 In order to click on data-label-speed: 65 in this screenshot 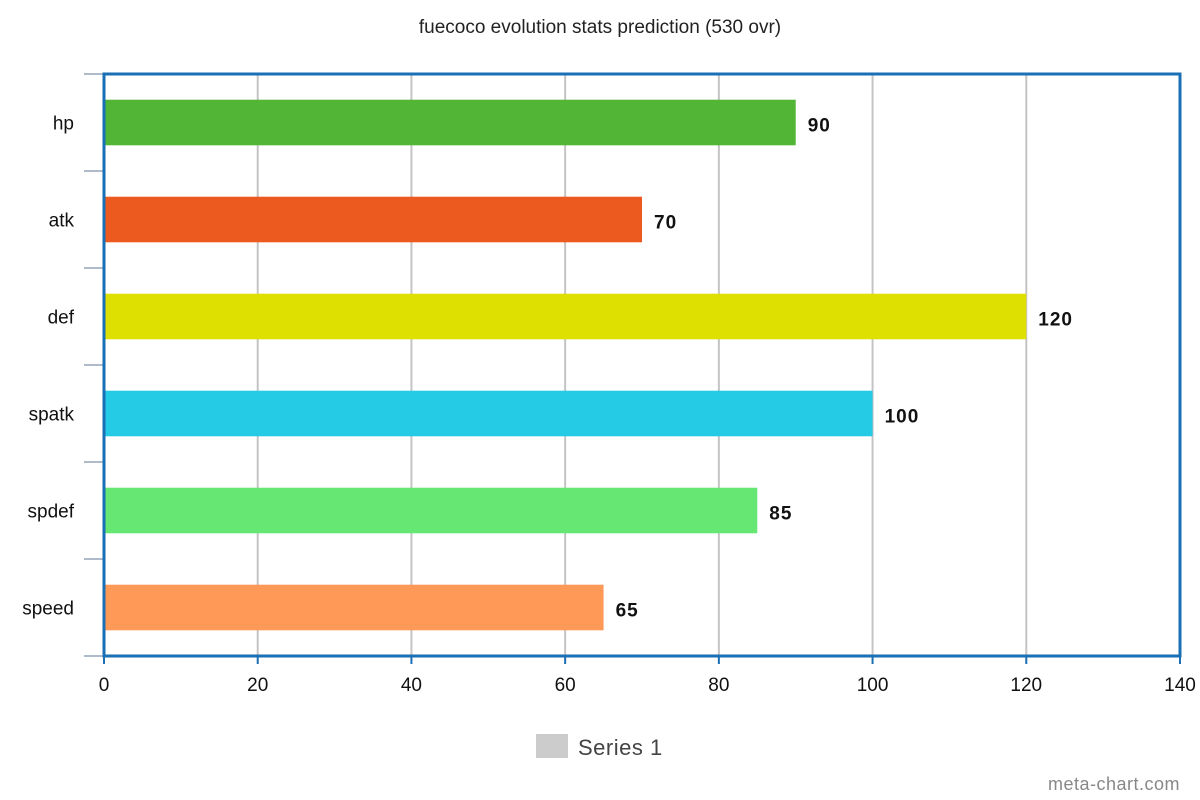, I will do `click(627, 611)`.